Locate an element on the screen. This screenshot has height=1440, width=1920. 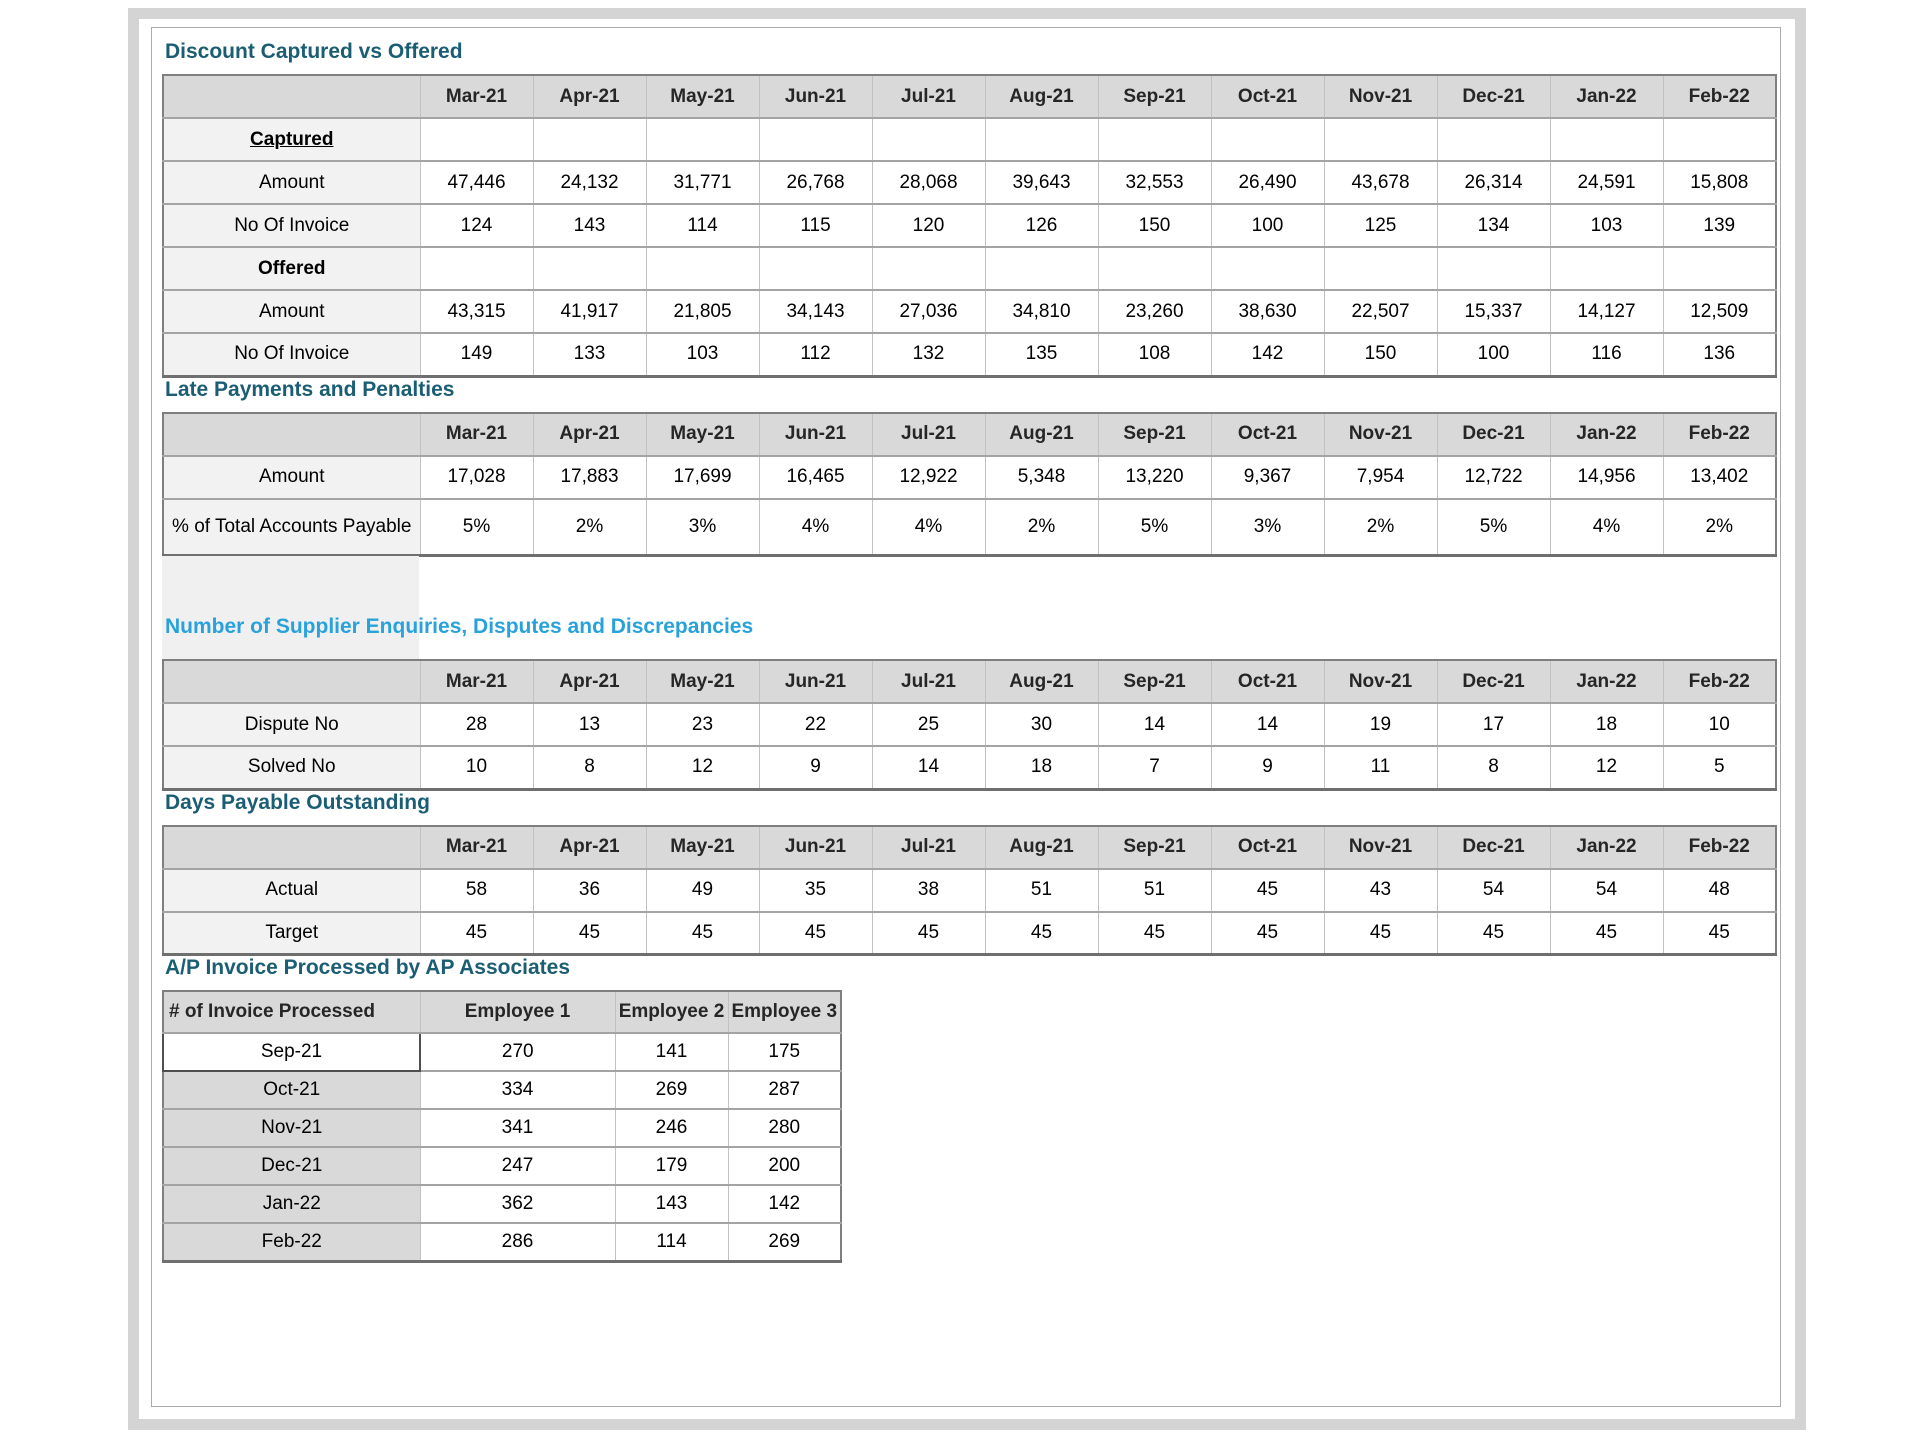
value-cell: 334 is located at coordinates (517, 1090).